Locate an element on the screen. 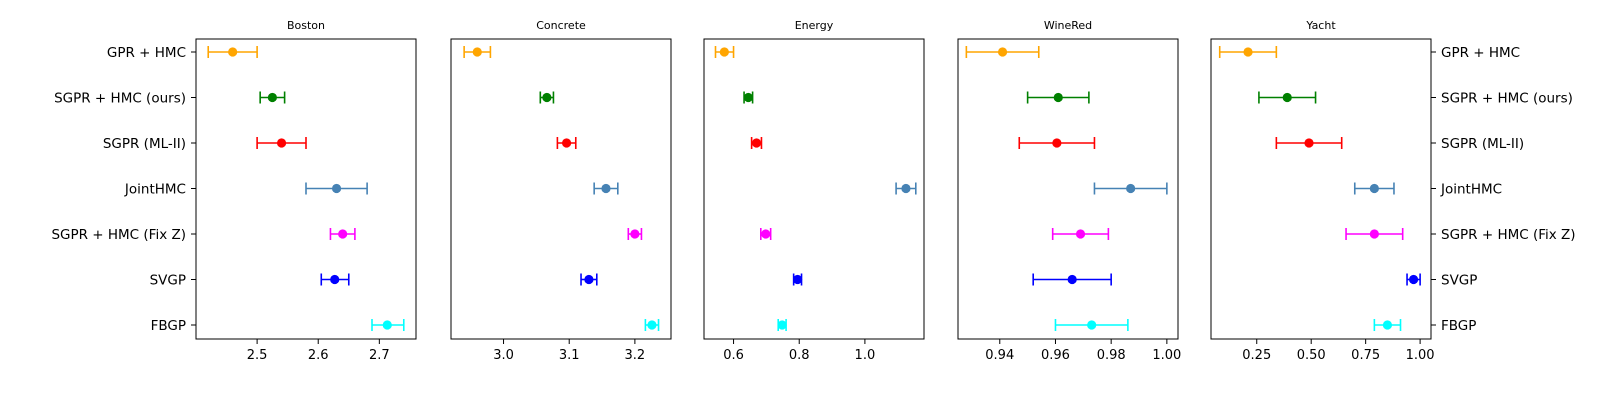 The height and width of the screenshot is (404, 1600). ytick-label-right-sgpr-hmc-fix-z: SGPR + HMC (Fix Z) is located at coordinates (1508, 235).